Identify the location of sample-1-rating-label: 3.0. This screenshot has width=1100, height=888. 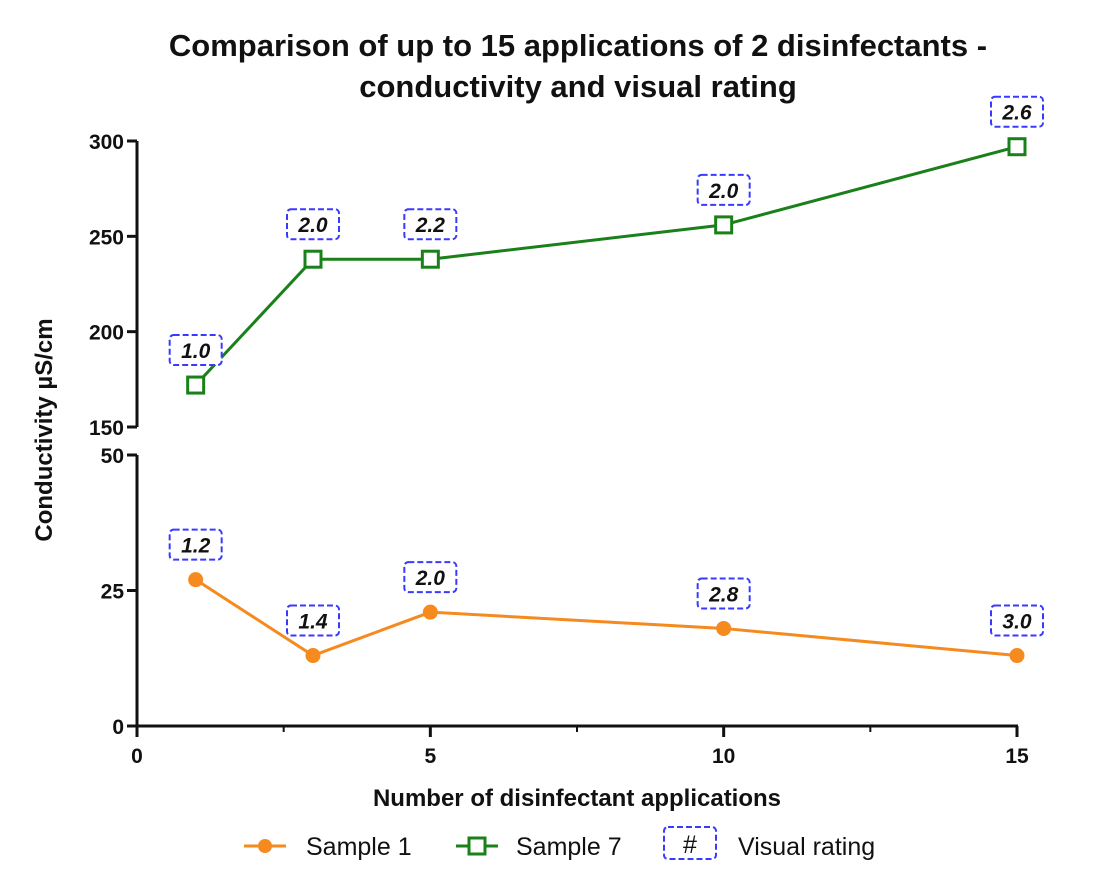
(1017, 622).